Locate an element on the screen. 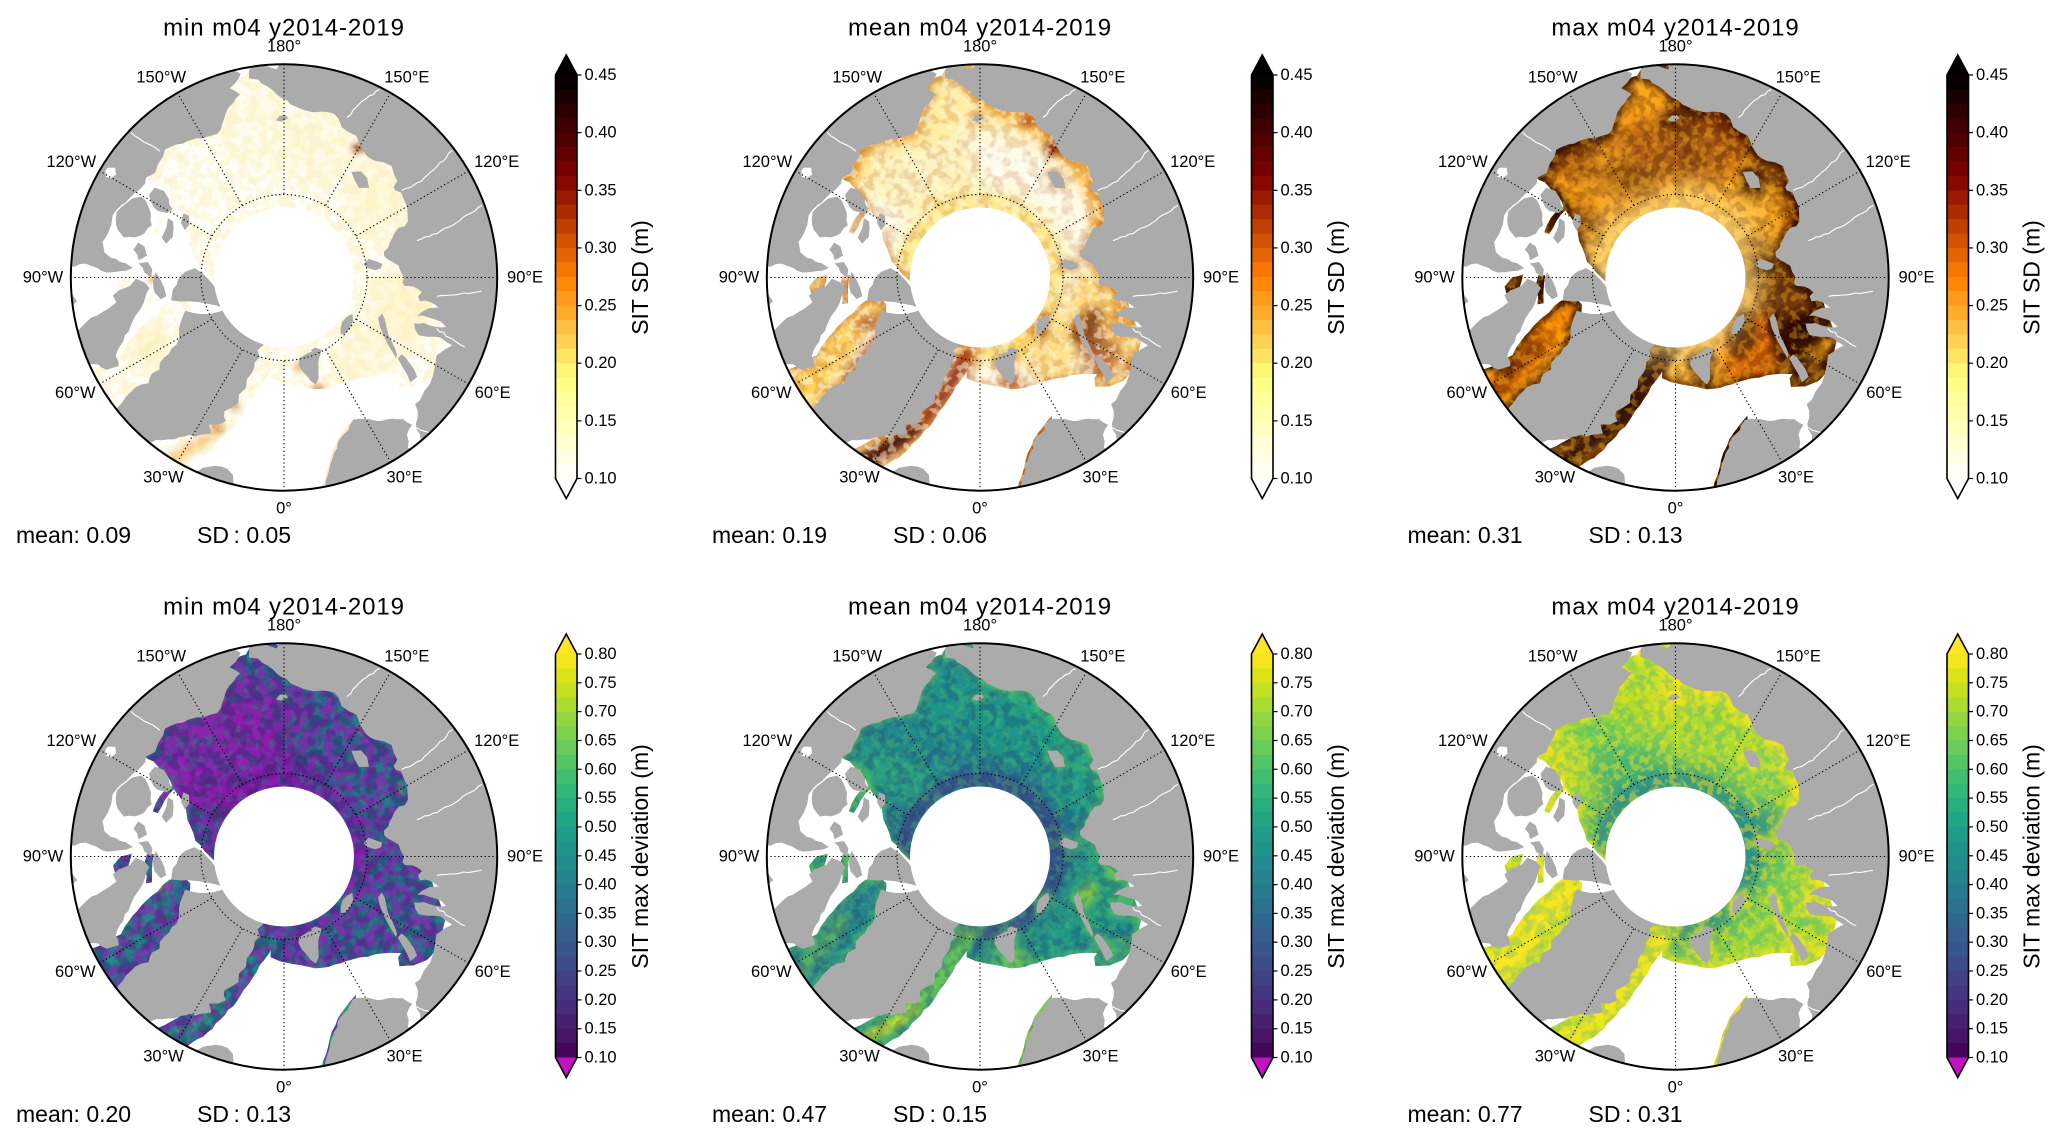  svg-text: mean: 0.20 is located at coordinates (73, 1114).